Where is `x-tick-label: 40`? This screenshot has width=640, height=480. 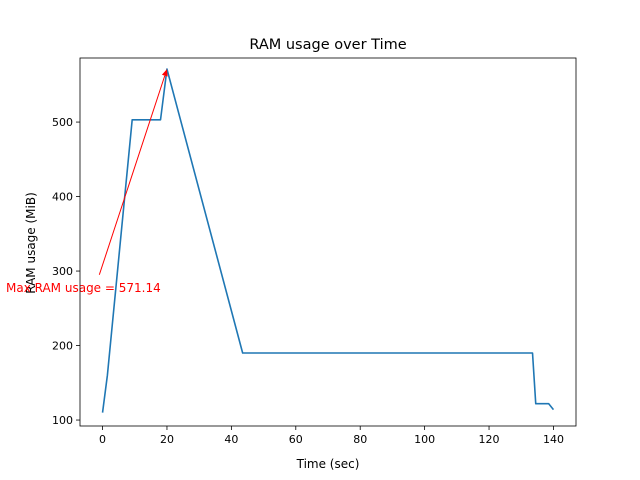 x-tick-label: 40 is located at coordinates (231, 439).